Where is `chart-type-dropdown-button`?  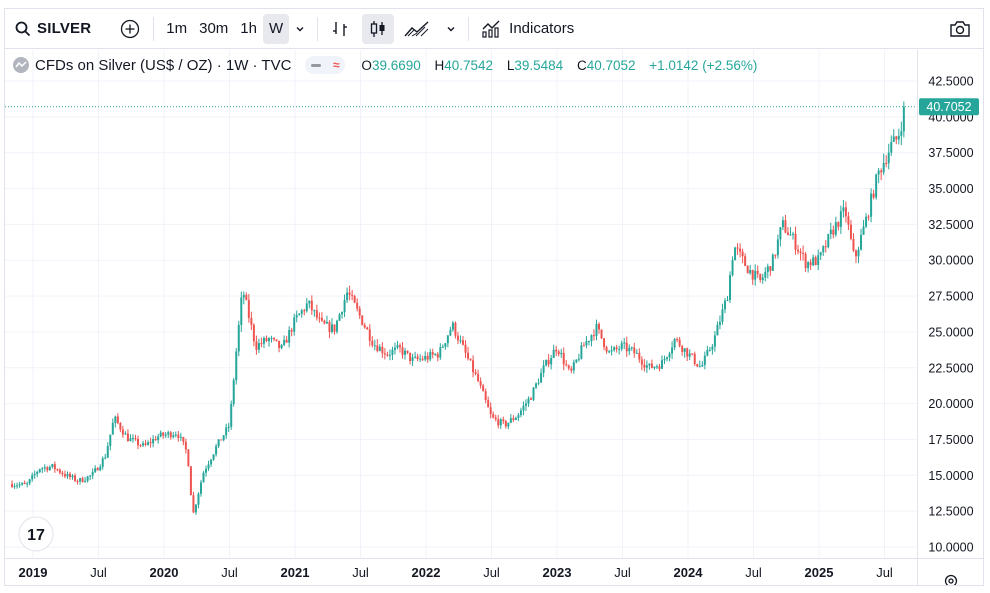 chart-type-dropdown-button is located at coordinates (451, 29).